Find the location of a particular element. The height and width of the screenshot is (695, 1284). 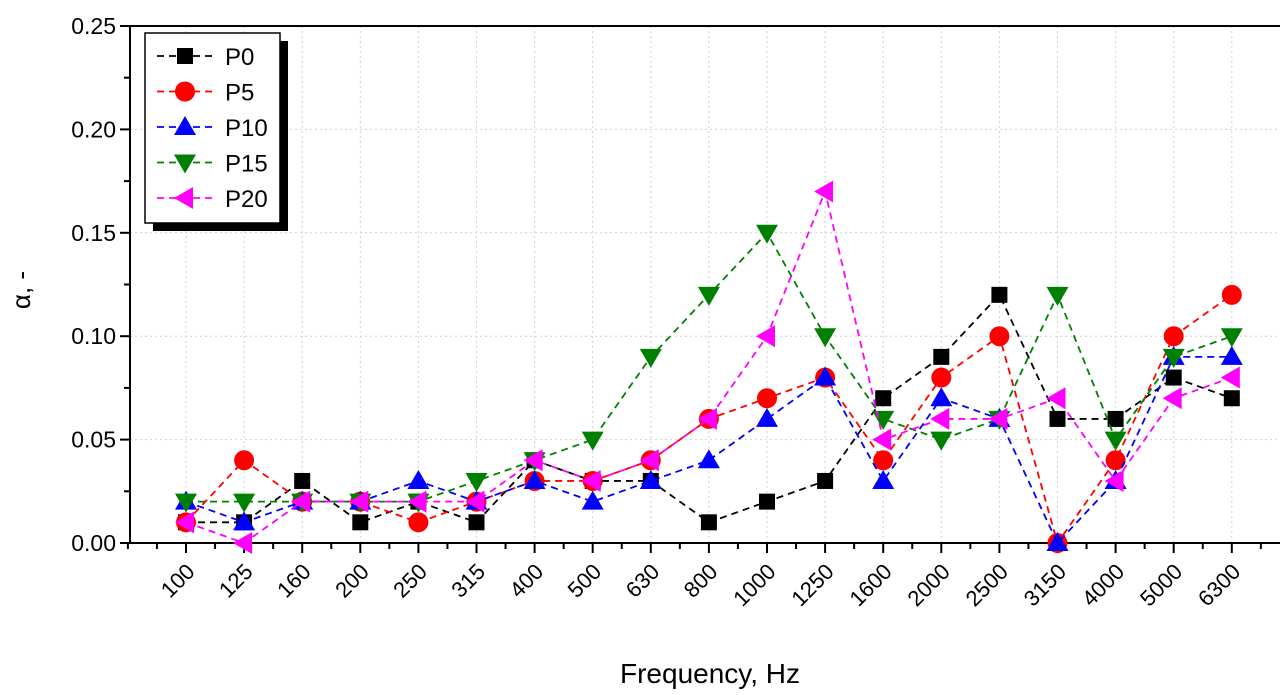

y-tick-label: 0.10 is located at coordinates (93, 336).